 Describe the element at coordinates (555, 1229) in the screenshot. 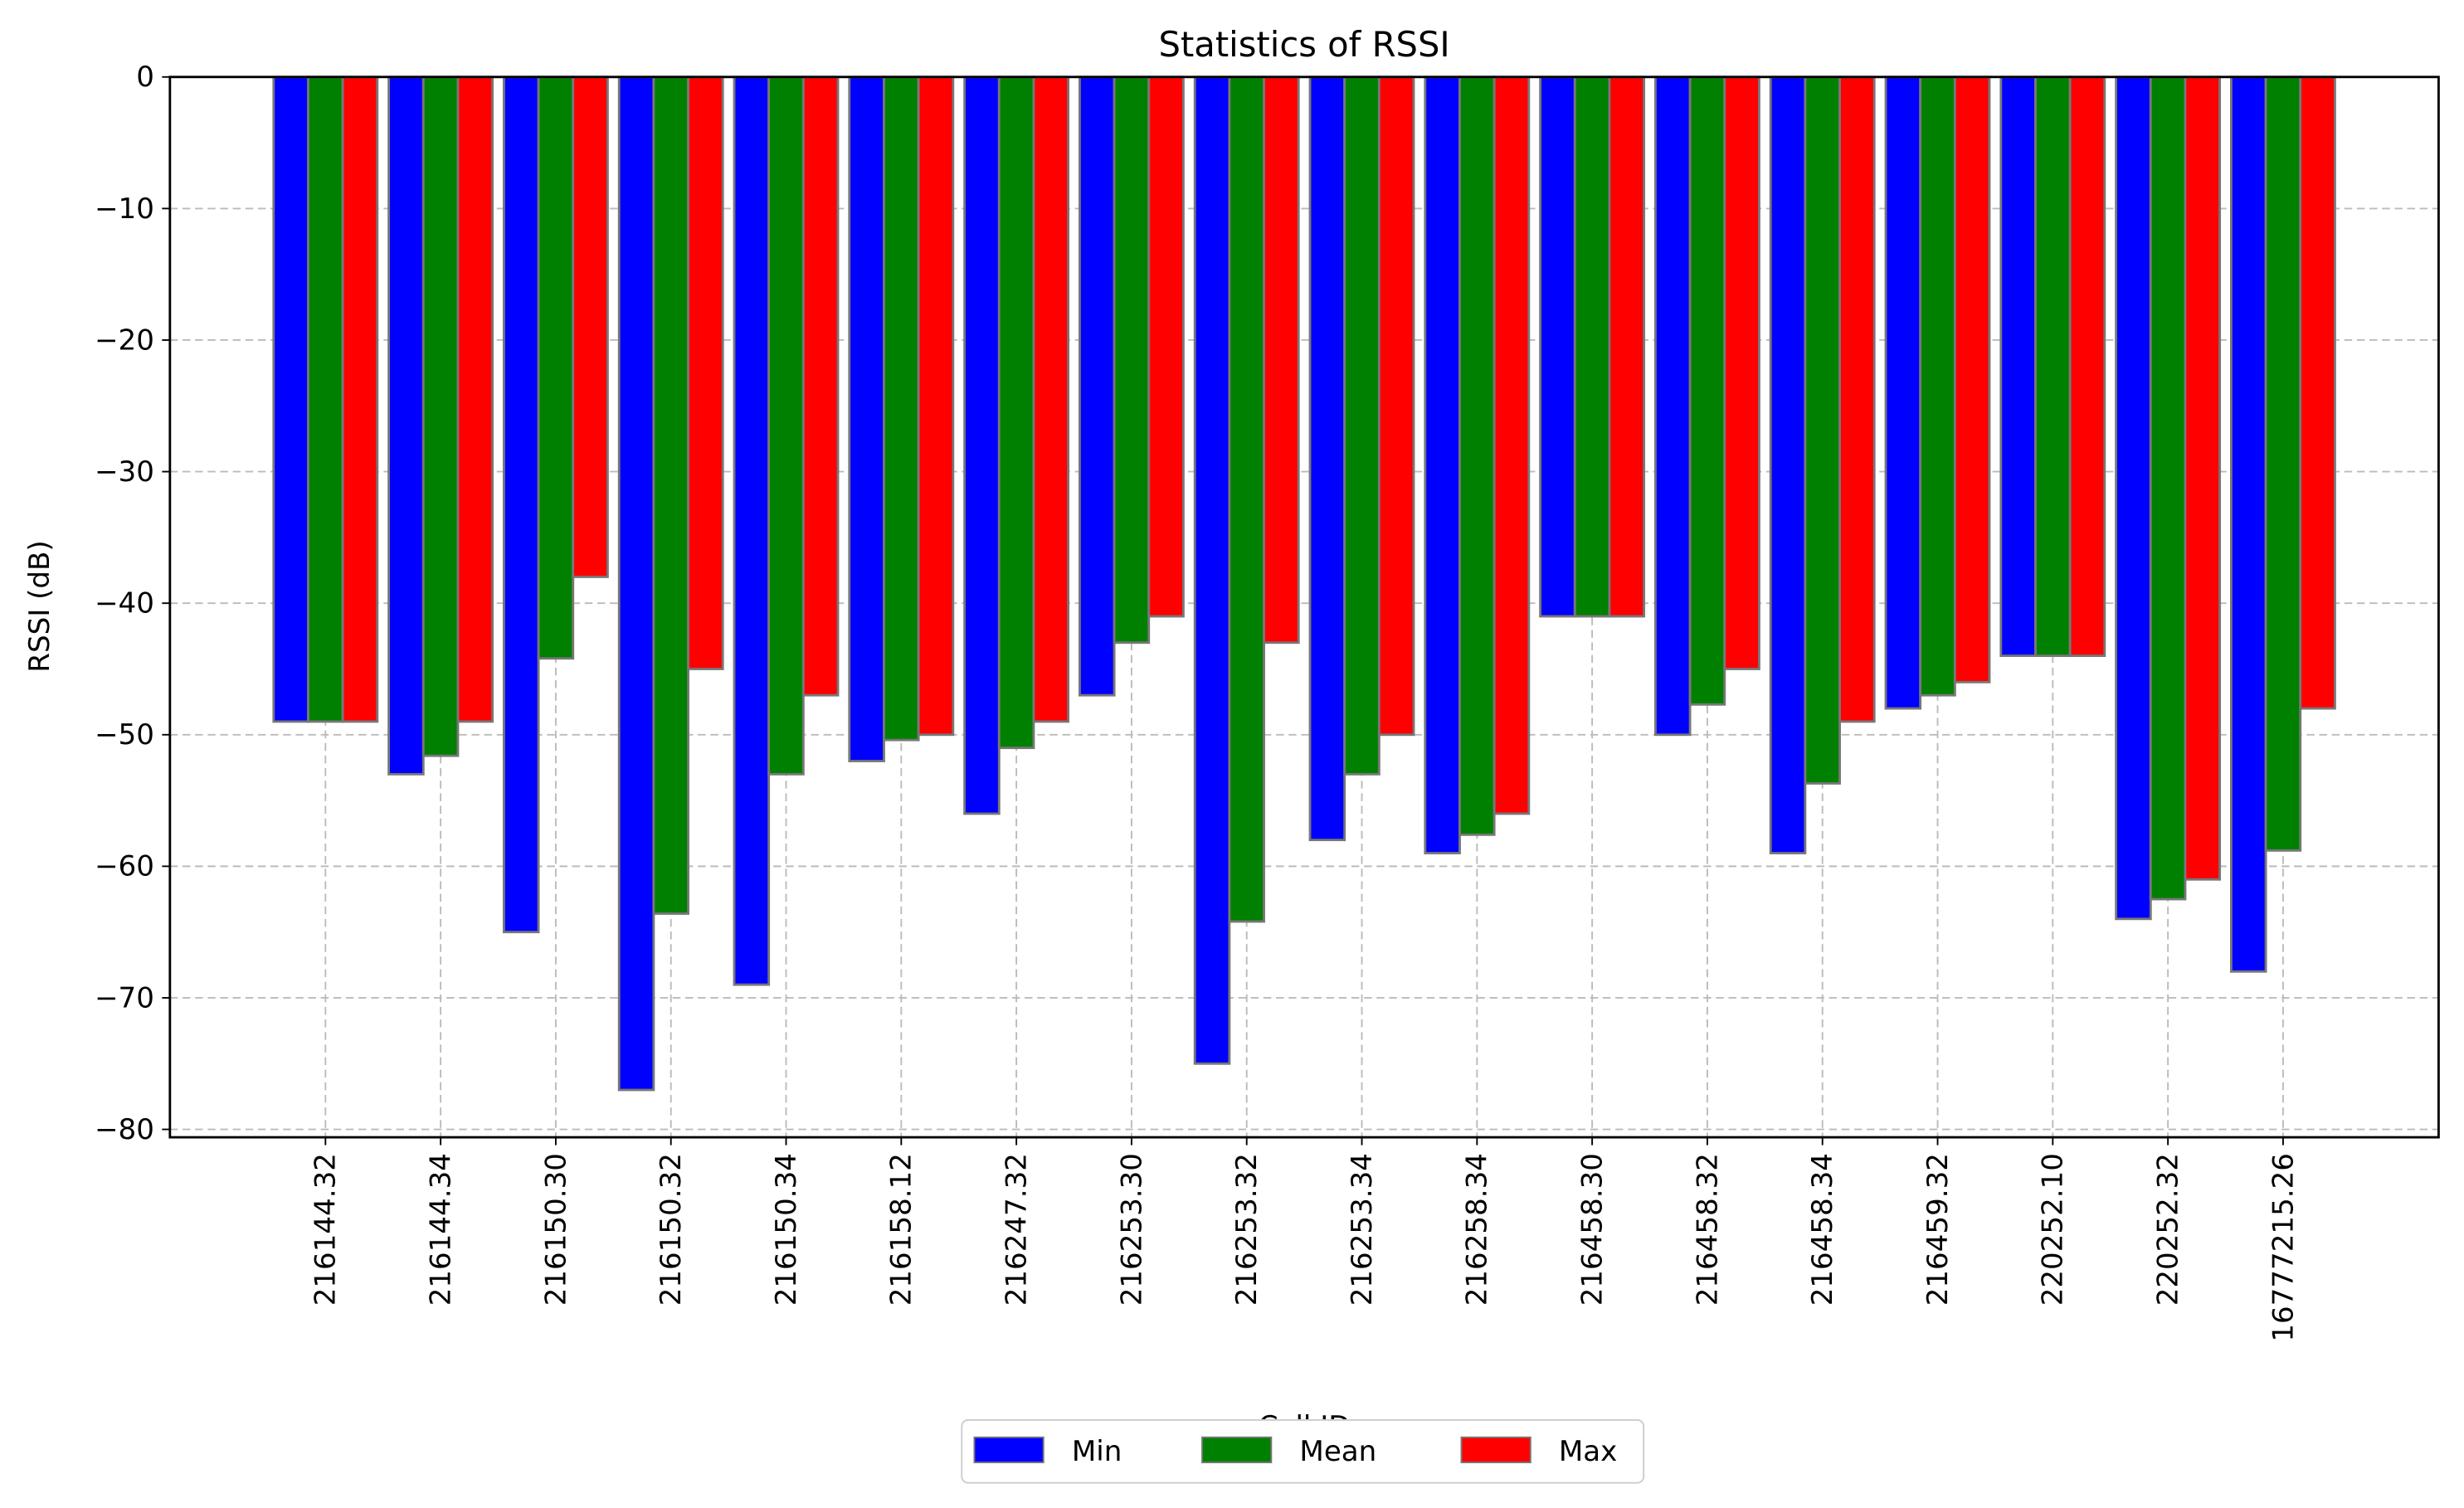

I see `x-tick-label: 216150.30` at that location.